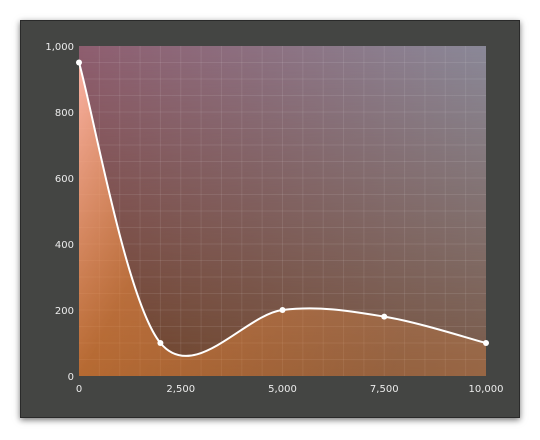  Describe the element at coordinates (79, 389) in the screenshot. I see `x-tick-label: 0` at that location.